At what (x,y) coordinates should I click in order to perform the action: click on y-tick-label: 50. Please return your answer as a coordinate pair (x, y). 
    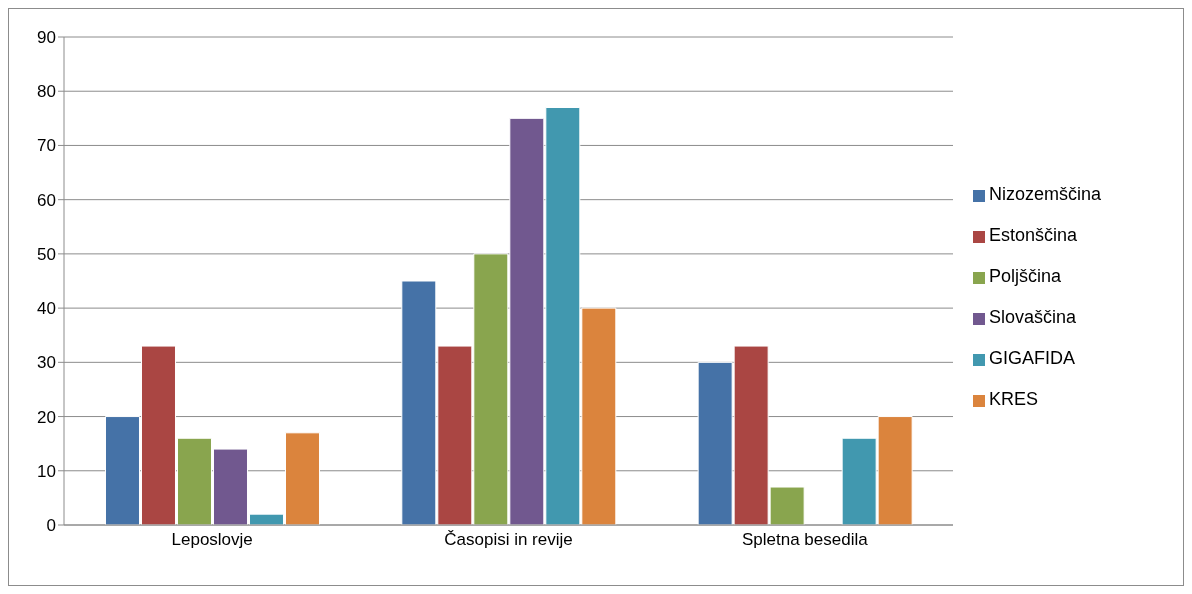
    Looking at the image, I should click on (46, 254).